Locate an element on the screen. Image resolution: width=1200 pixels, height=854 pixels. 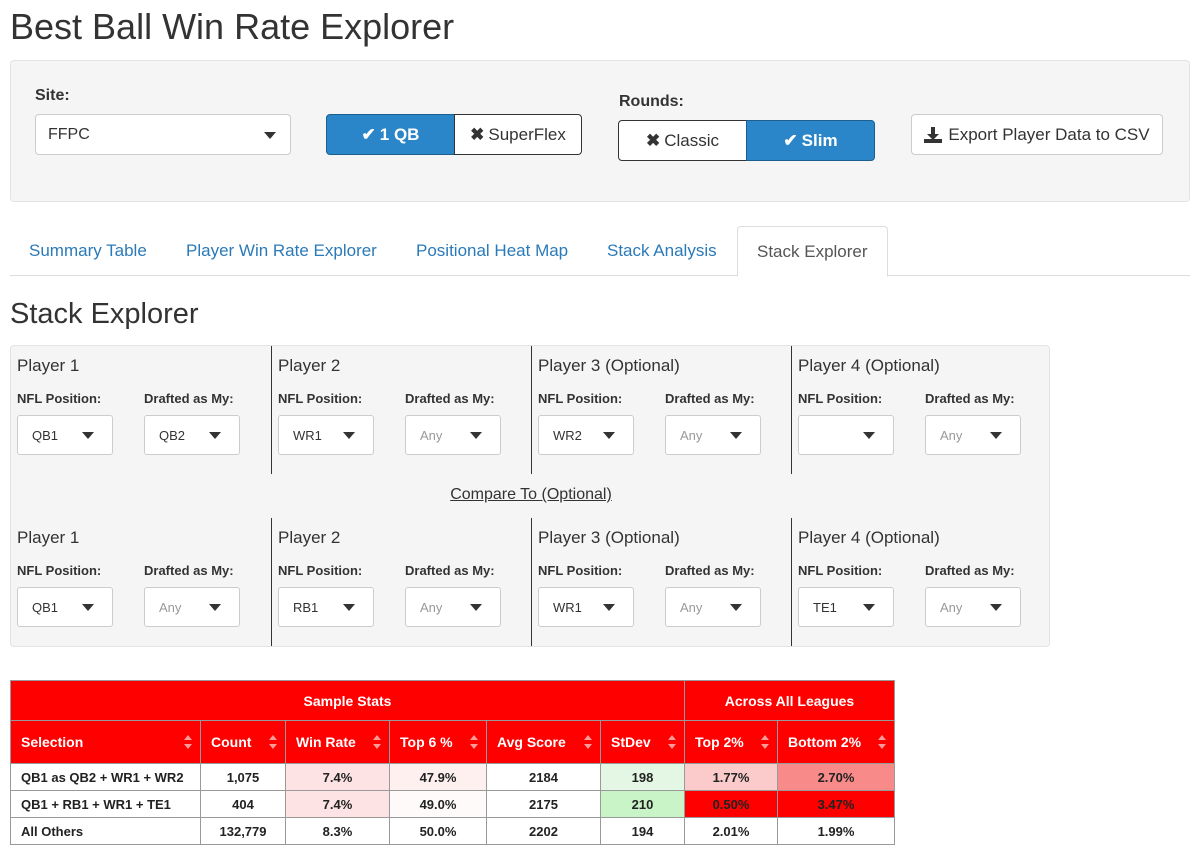
tab-stack-analysis: Stack Analysis is located at coordinates (662, 250).